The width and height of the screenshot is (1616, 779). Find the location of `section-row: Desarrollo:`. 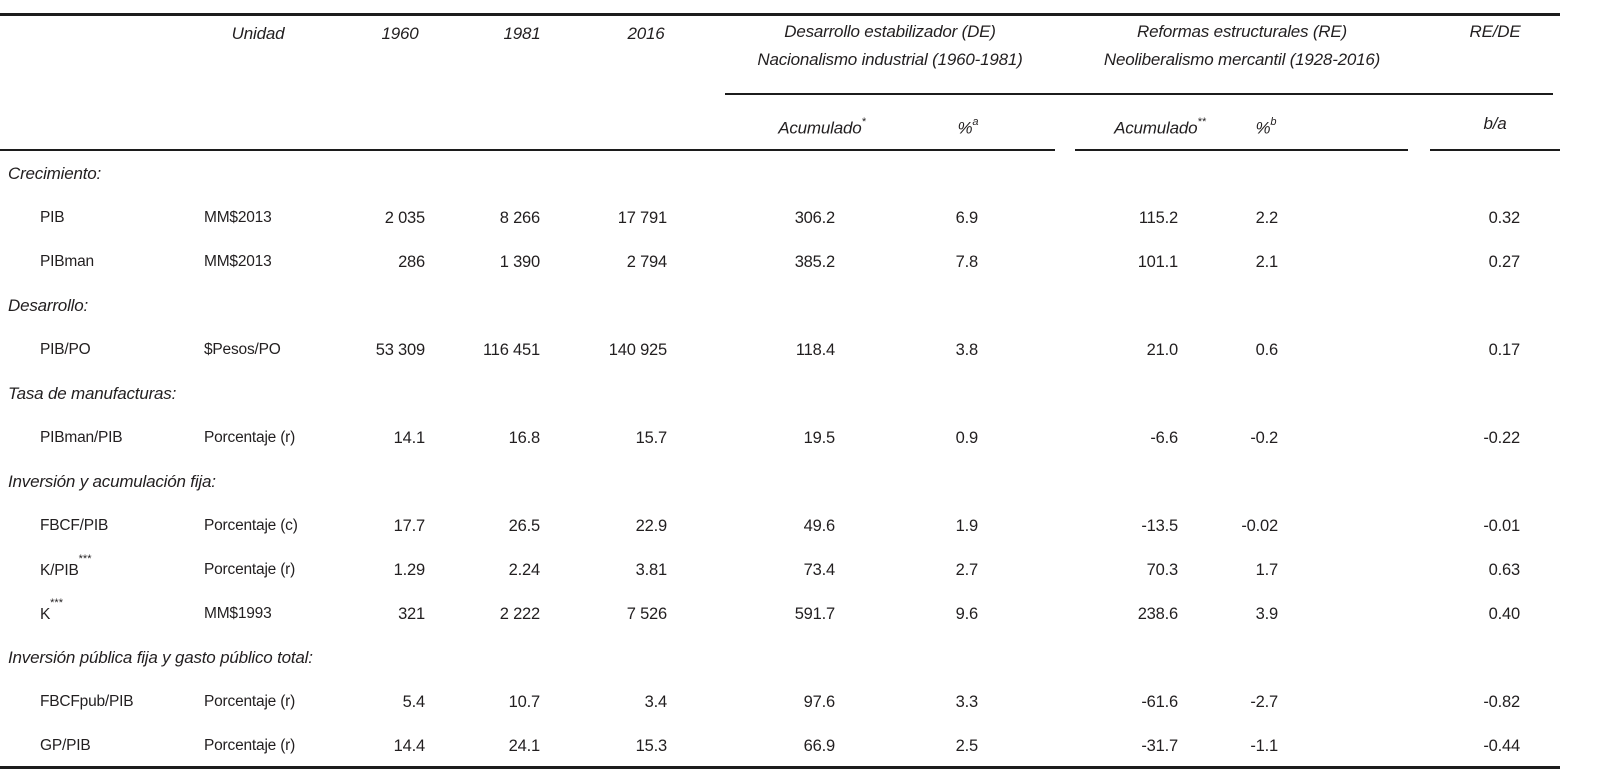

section-row: Desarrollo: is located at coordinates (780, 306).